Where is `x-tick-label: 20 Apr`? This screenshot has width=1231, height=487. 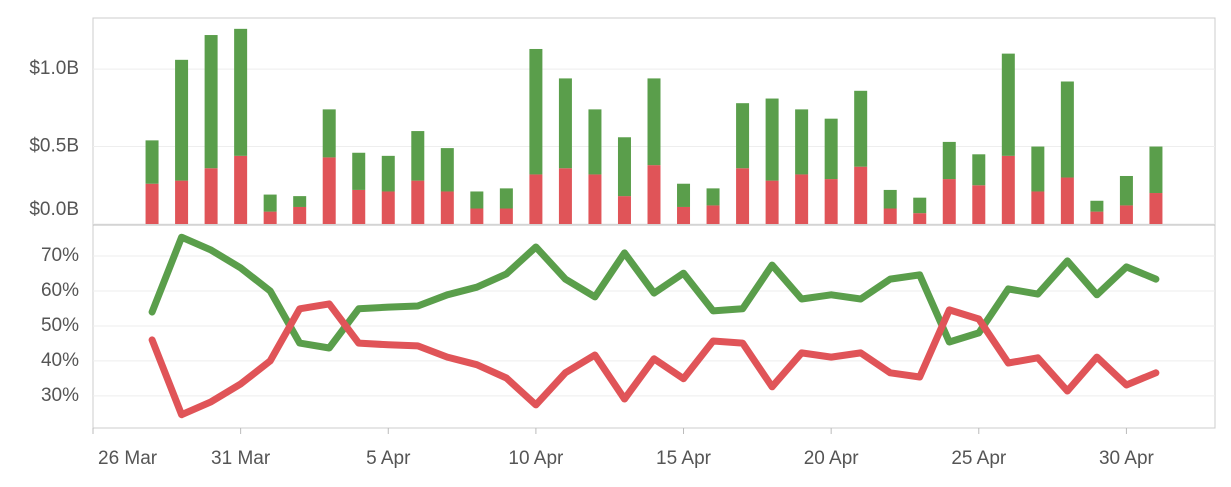 x-tick-label: 20 Apr is located at coordinates (832, 458).